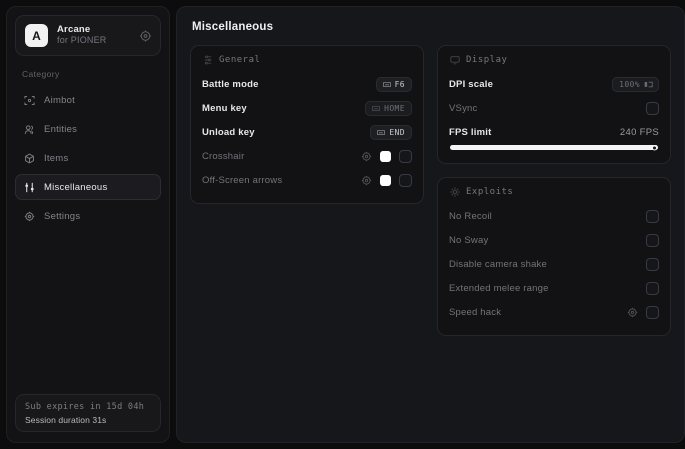  What do you see at coordinates (29, 100) in the screenshot?
I see `crosshair-frame-icon` at bounding box center [29, 100].